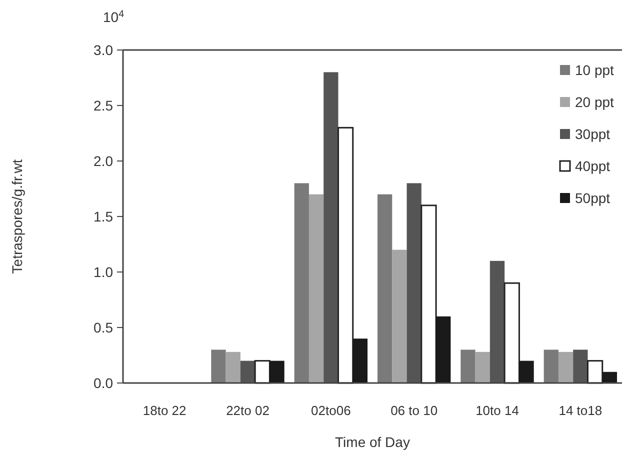 Image resolution: width=631 pixels, height=463 pixels. I want to click on y-tick-label: 2.5, so click(104, 105).